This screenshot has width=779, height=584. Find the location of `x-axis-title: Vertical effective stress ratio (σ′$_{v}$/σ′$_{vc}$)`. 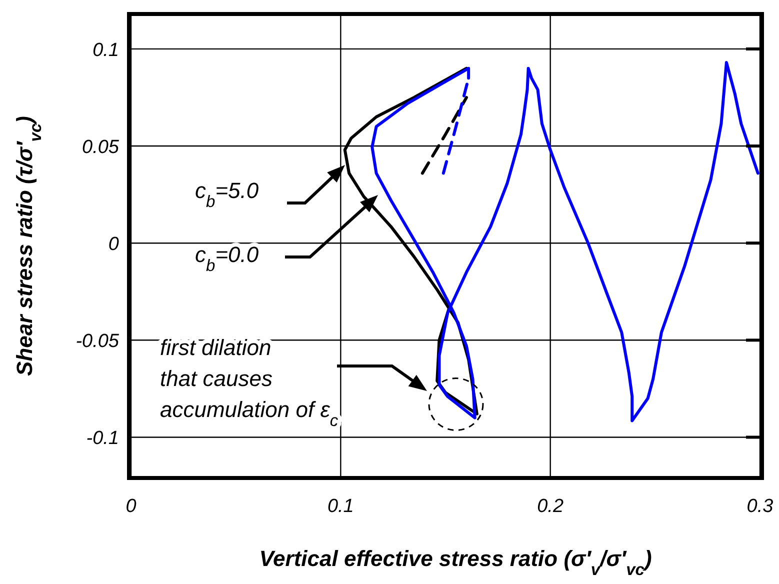

x-axis-title: Vertical effective stress ratio (σ′$_{v}$/σ′$_{vc}$) is located at coordinates (455, 562).